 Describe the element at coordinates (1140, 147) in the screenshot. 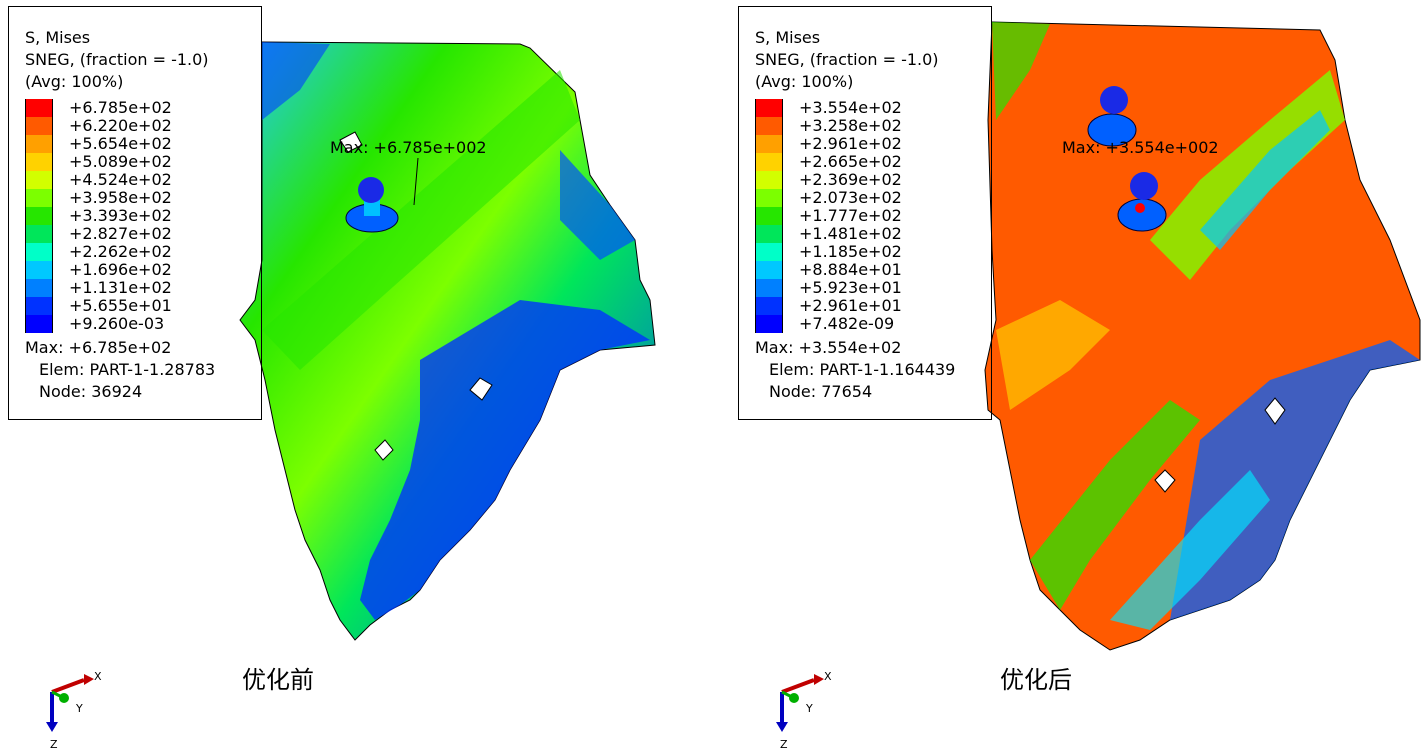

I see `max-annotation: Max: +3.554e+002` at that location.